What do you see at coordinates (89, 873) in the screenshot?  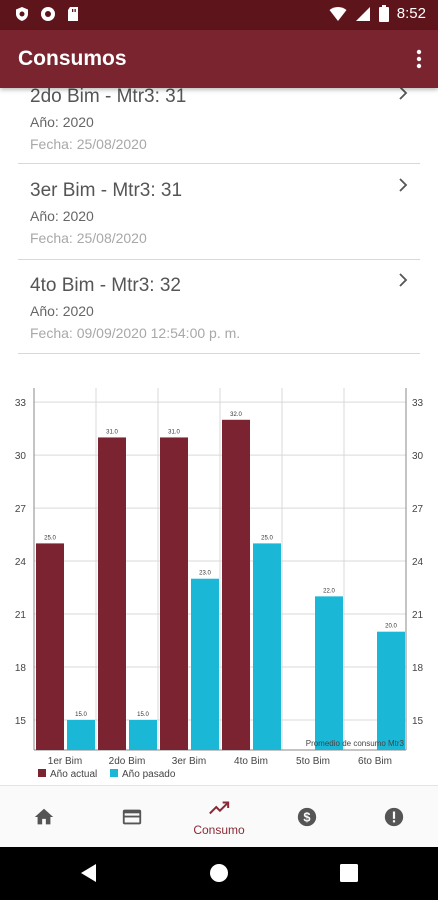 I see `back-icon` at bounding box center [89, 873].